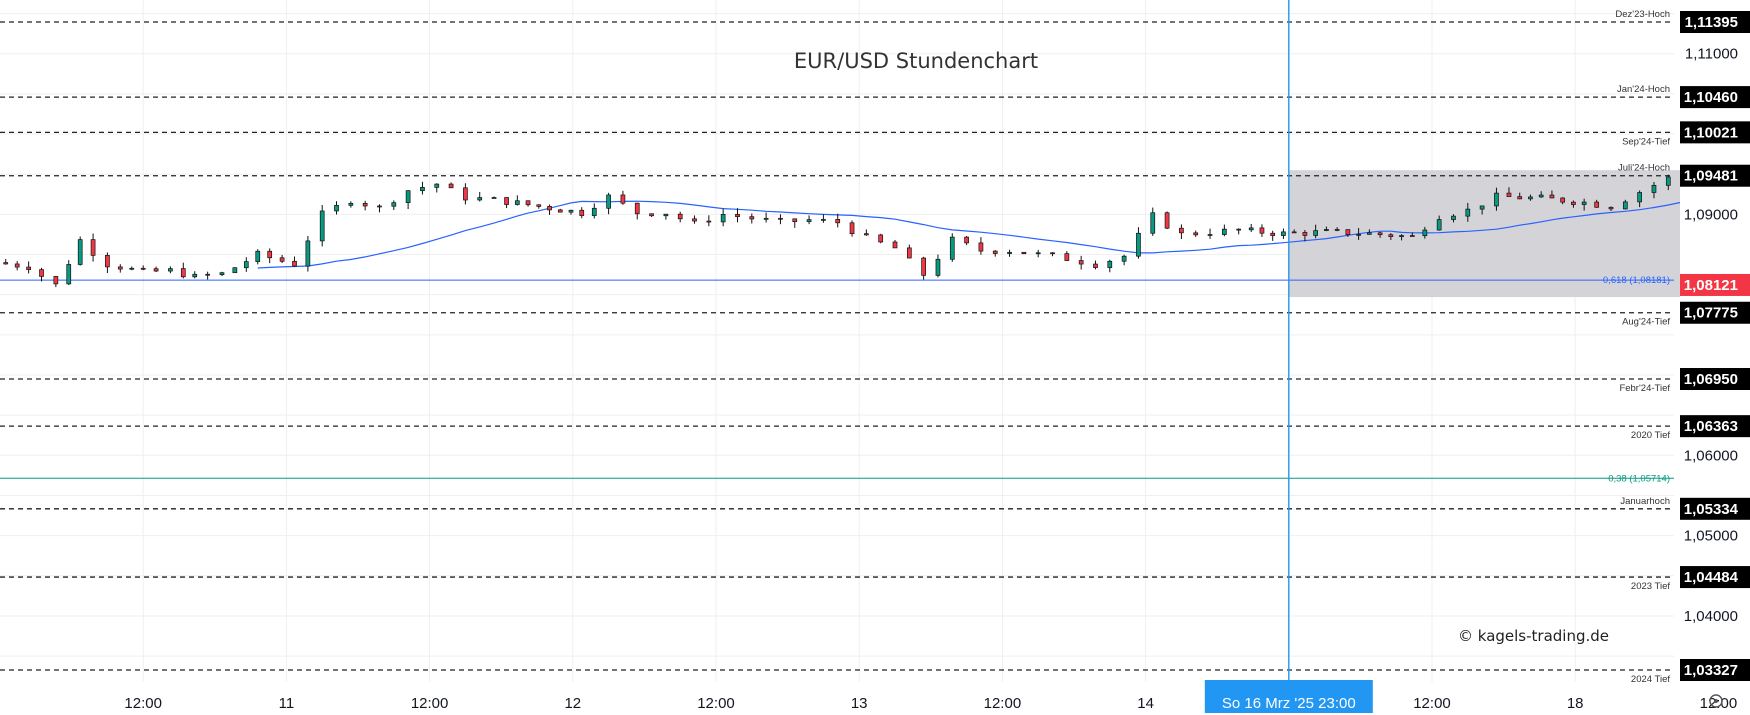 The width and height of the screenshot is (1750, 715). Describe the element at coordinates (1711, 285) in the screenshot. I see `current-price-label: 1,08121` at that location.